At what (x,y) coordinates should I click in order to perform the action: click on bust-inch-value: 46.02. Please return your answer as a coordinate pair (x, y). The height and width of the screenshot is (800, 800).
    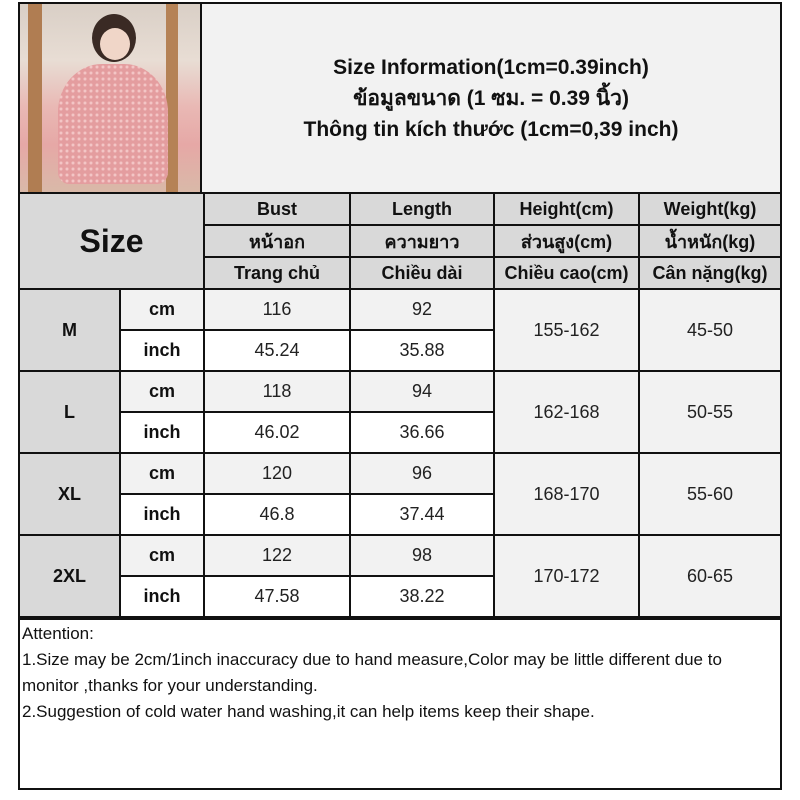
    Looking at the image, I should click on (277, 432).